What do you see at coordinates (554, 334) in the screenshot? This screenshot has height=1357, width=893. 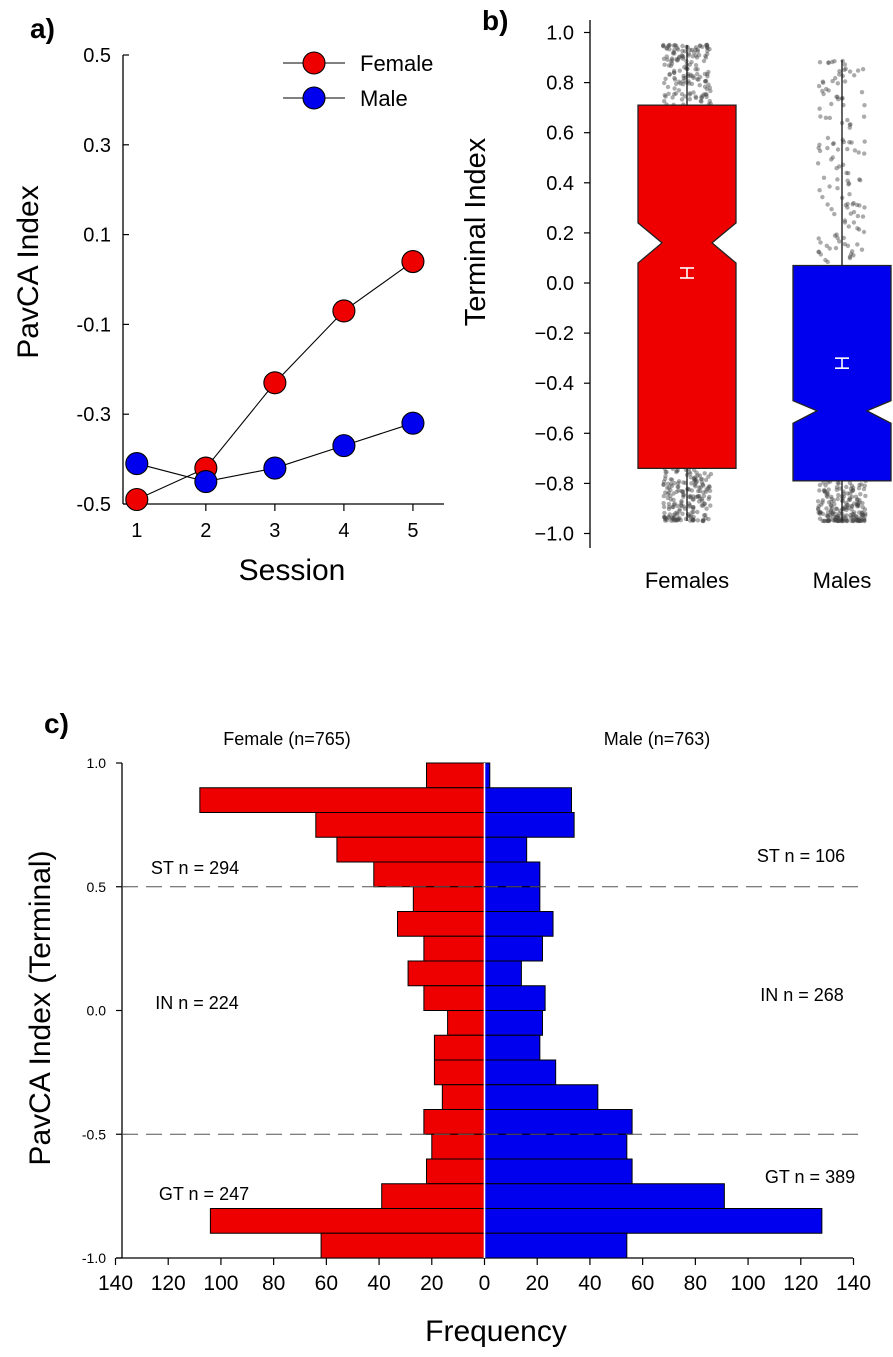 I see `panel-b-y-tick-label: −0.2` at bounding box center [554, 334].